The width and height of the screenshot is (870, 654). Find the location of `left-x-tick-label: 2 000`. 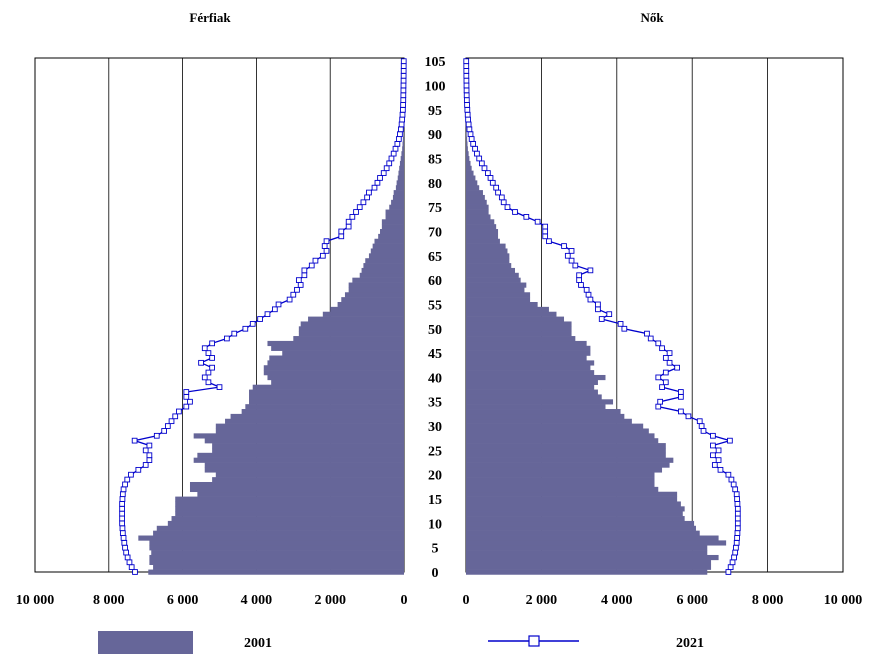

left-x-tick-label: 2 000 is located at coordinates (330, 600).